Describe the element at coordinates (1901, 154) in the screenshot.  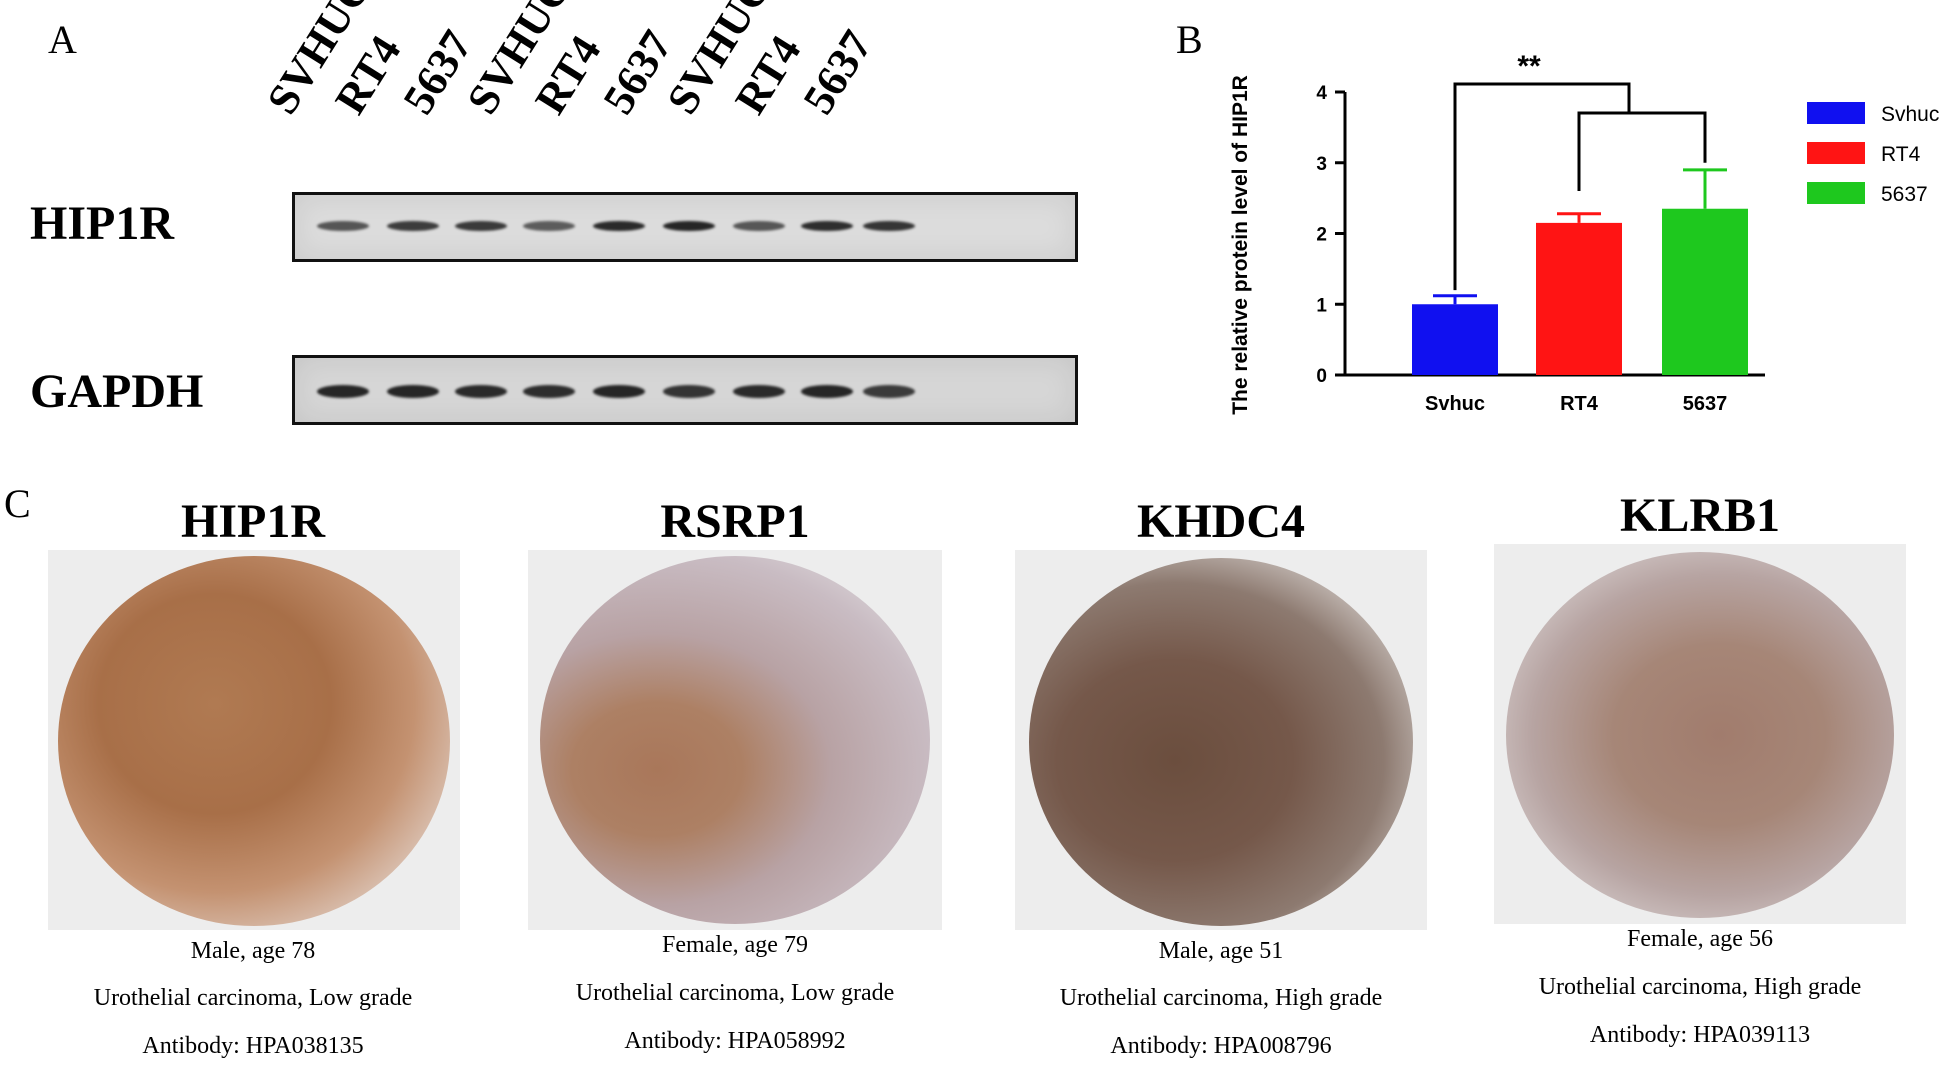
I see `legend-label: RT4` at that location.